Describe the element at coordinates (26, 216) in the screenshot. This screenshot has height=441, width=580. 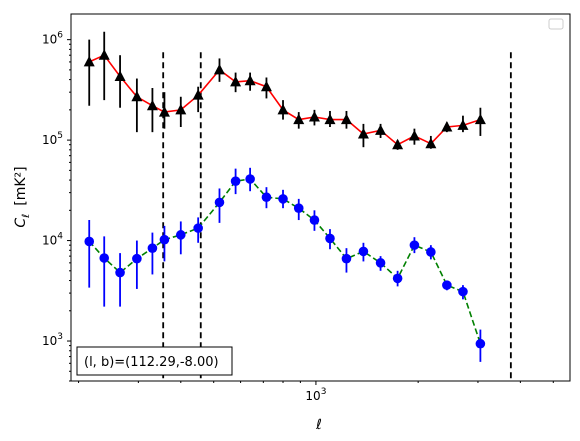
I see `y-axis-label-sub: ℓ` at that location.